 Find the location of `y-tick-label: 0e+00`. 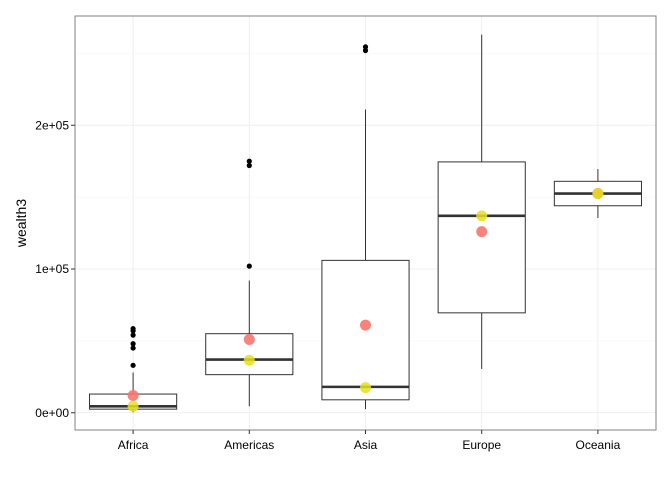

y-tick-label: 0e+00 is located at coordinates (52, 413).